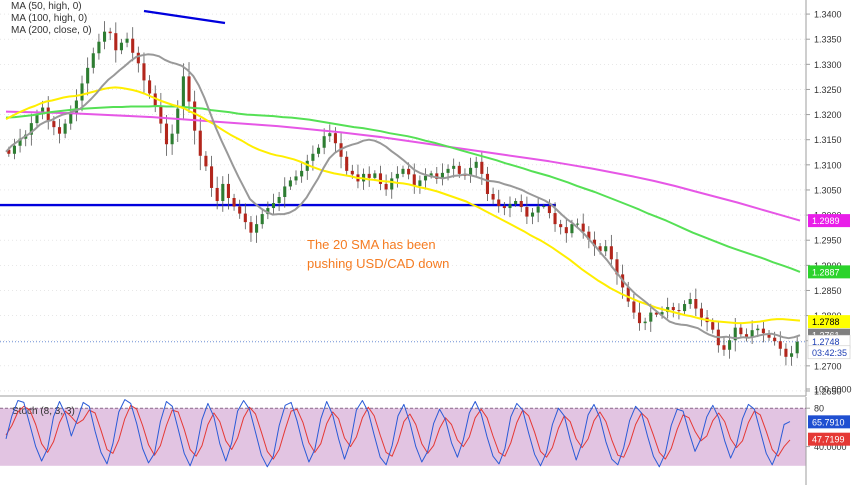 This screenshot has width=852, height=490. What do you see at coordinates (49, 18) in the screenshot?
I see `legend-item-ma100: MA (100, high, 0)` at bounding box center [49, 18].